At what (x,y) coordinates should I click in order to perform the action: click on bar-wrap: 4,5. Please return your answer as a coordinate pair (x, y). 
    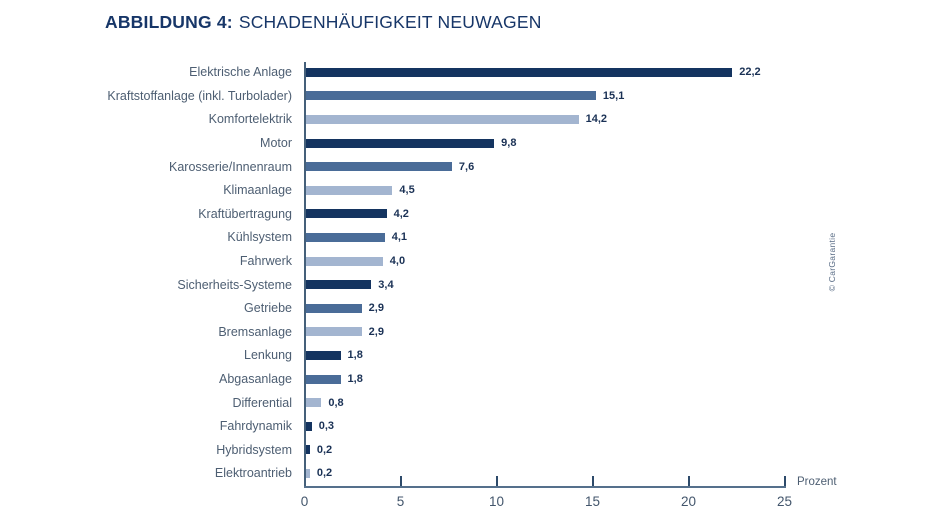
    Looking at the image, I should click on (360, 190).